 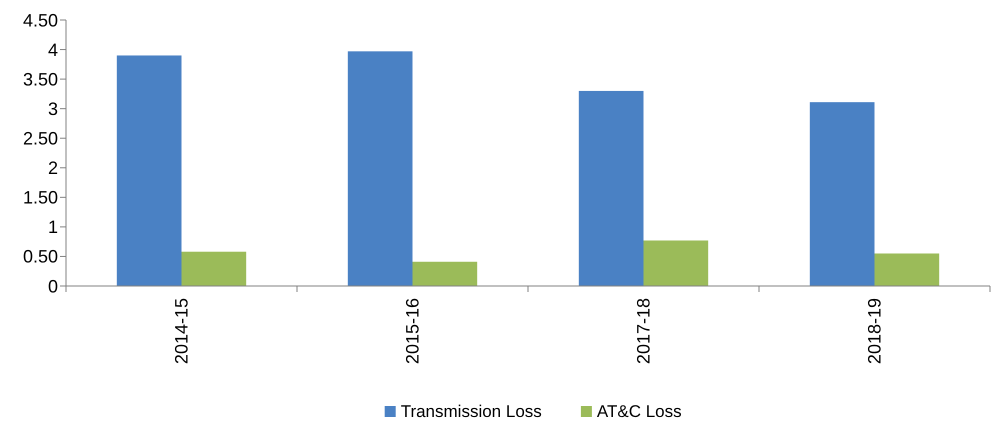 What do you see at coordinates (53, 168) in the screenshot?
I see `y-tick-label: 2` at bounding box center [53, 168].